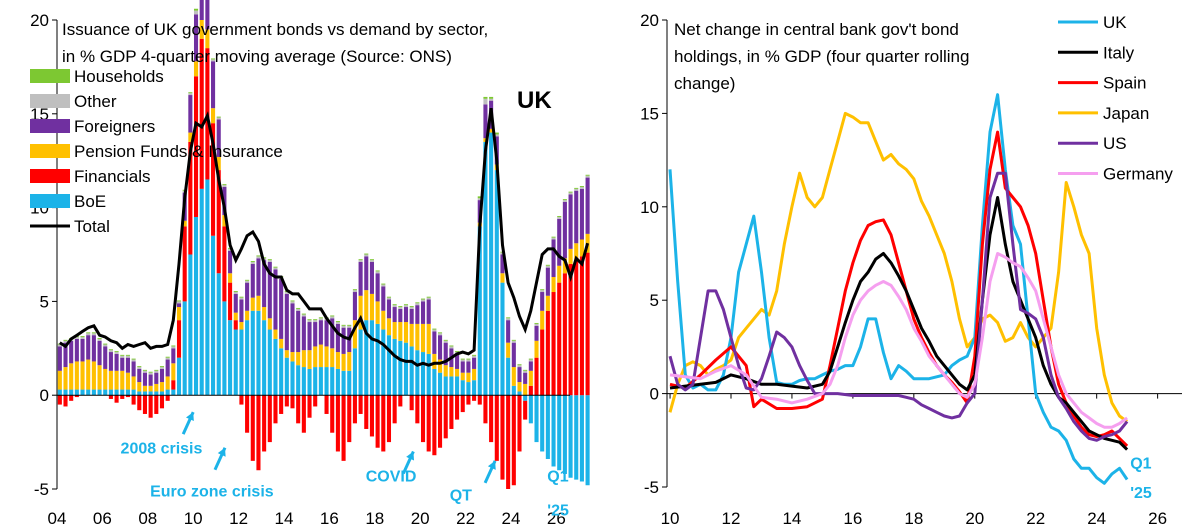 Image resolution: width=1200 pixels, height=531 pixels. What do you see at coordinates (50, 151) in the screenshot?
I see `legend-swatch-pension` at bounding box center [50, 151].